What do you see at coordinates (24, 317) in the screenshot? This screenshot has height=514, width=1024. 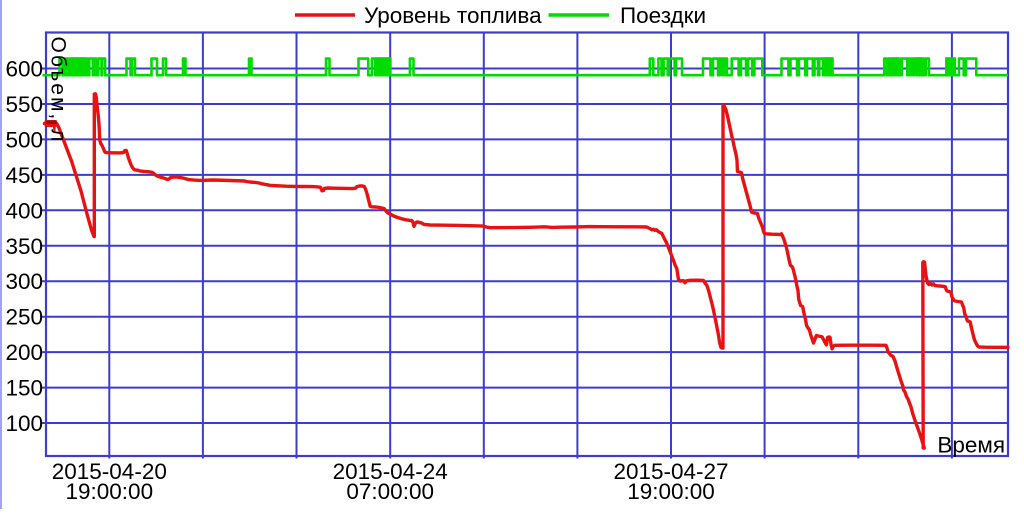 I see `svg-text: 250` at bounding box center [24, 317].